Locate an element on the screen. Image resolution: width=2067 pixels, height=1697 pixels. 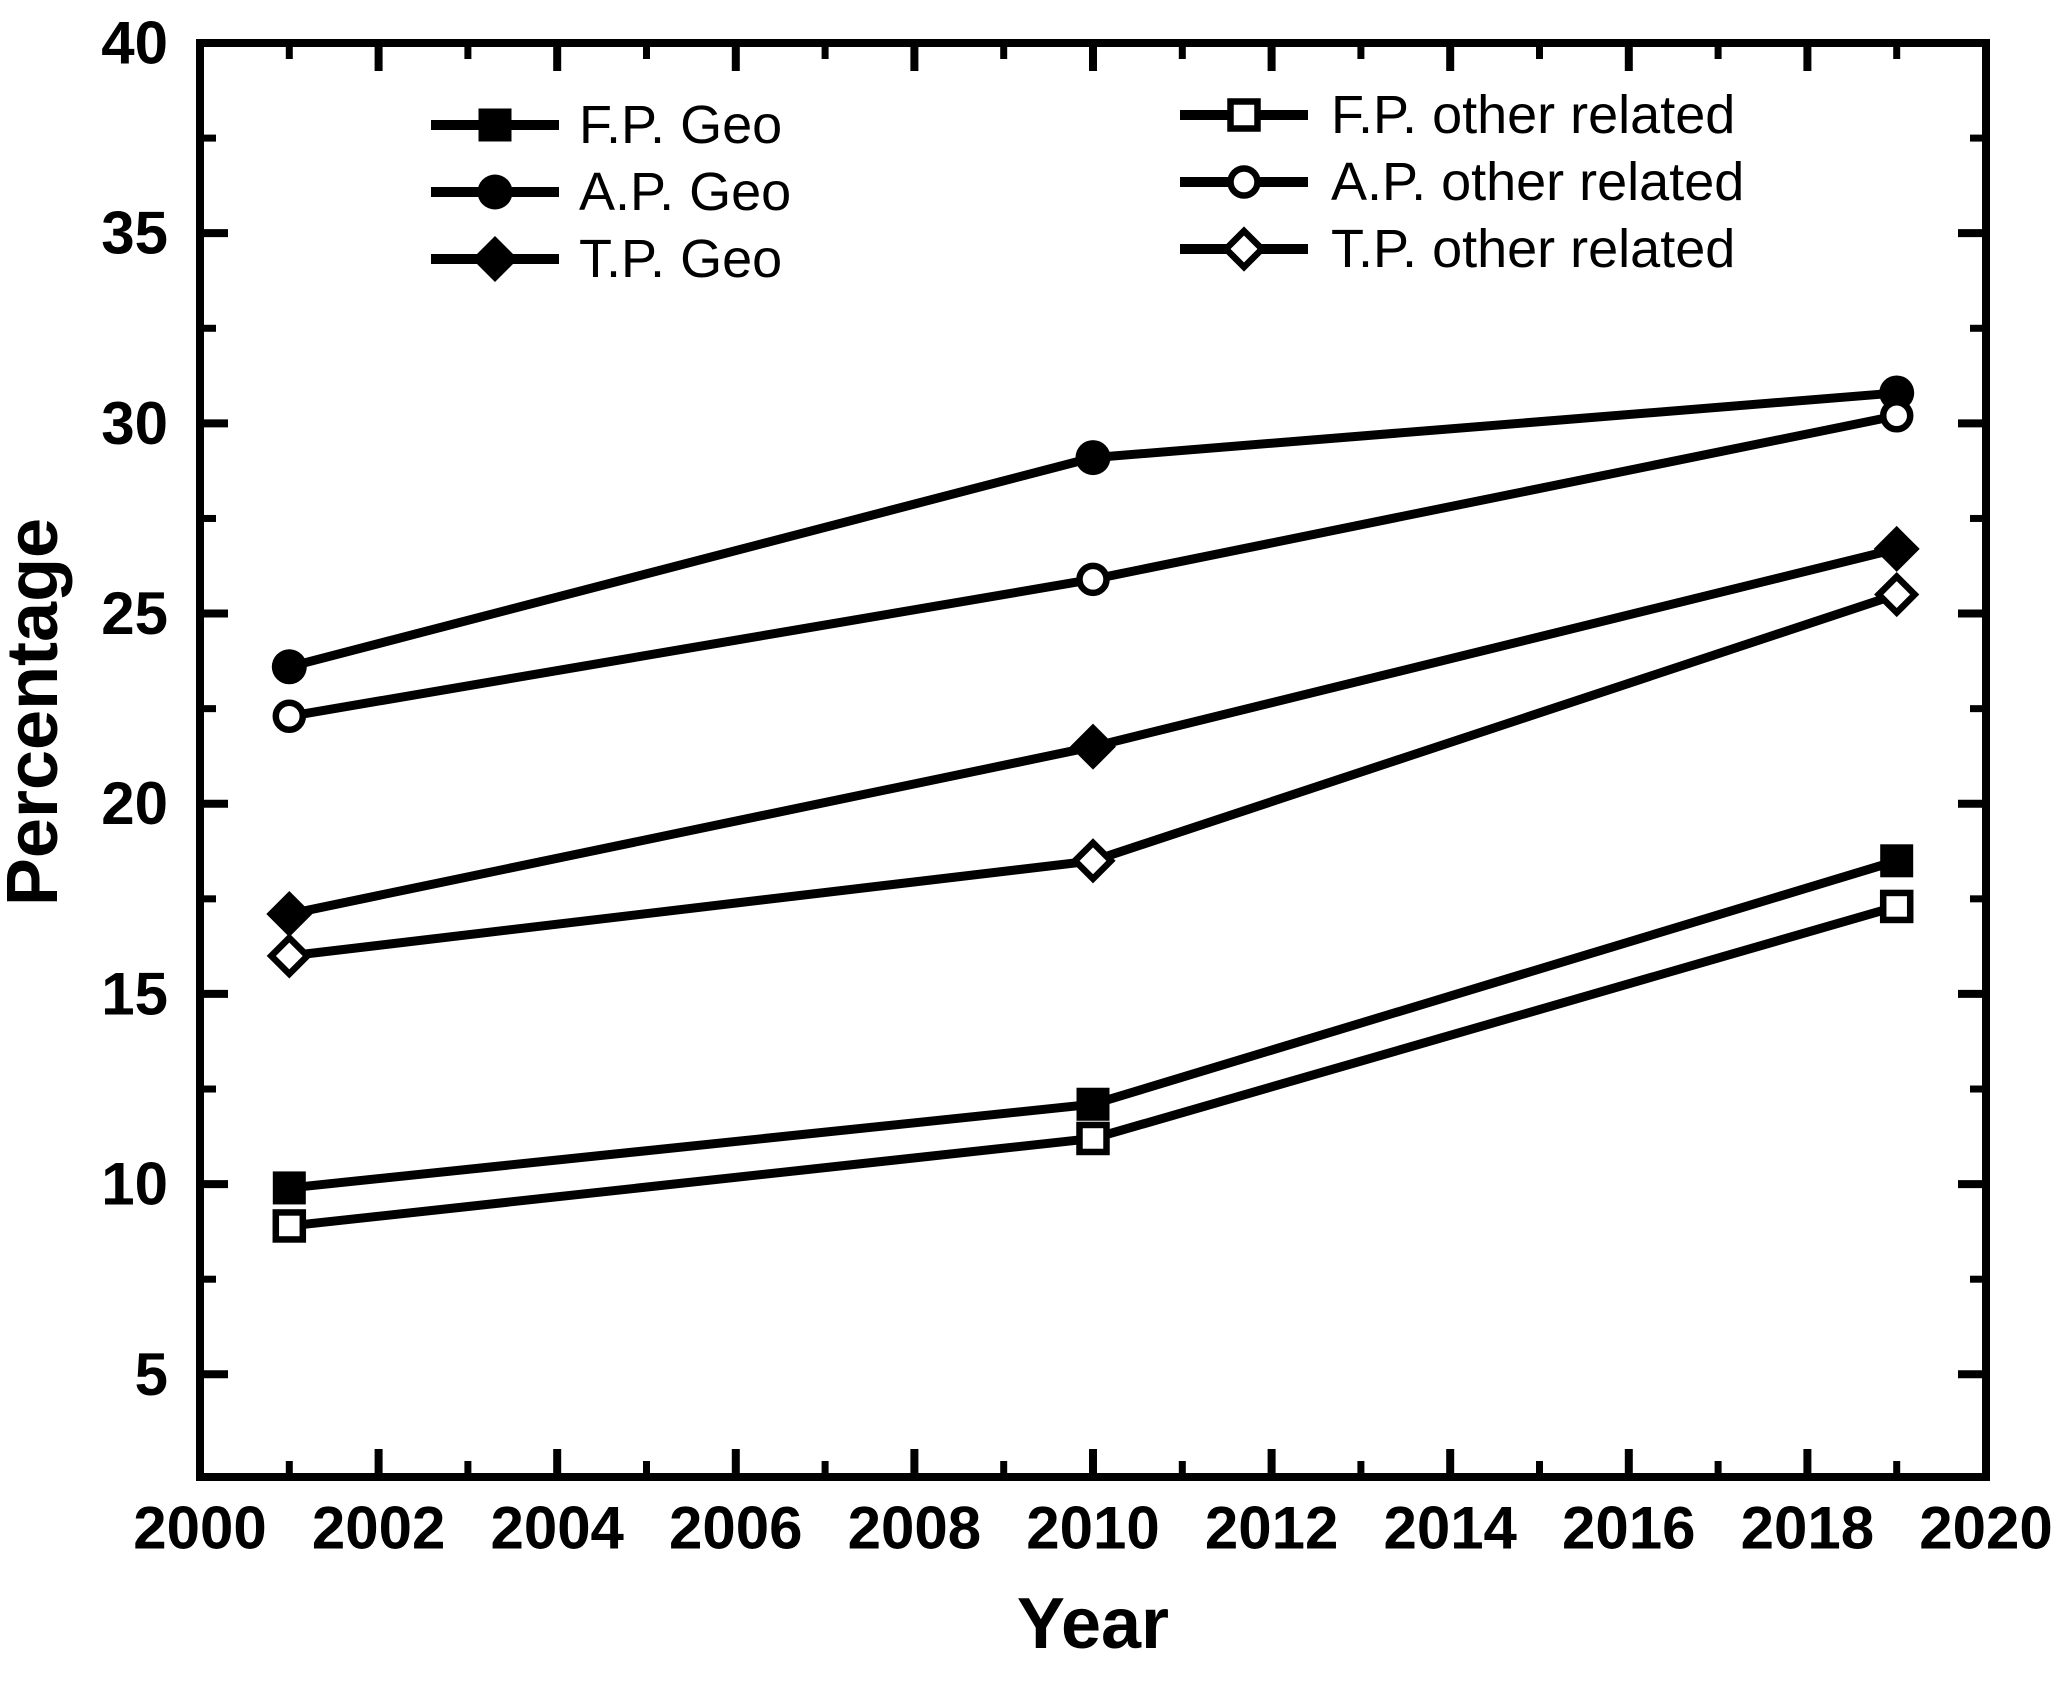
x-axis-title: Year is located at coordinates (1093, 1624).